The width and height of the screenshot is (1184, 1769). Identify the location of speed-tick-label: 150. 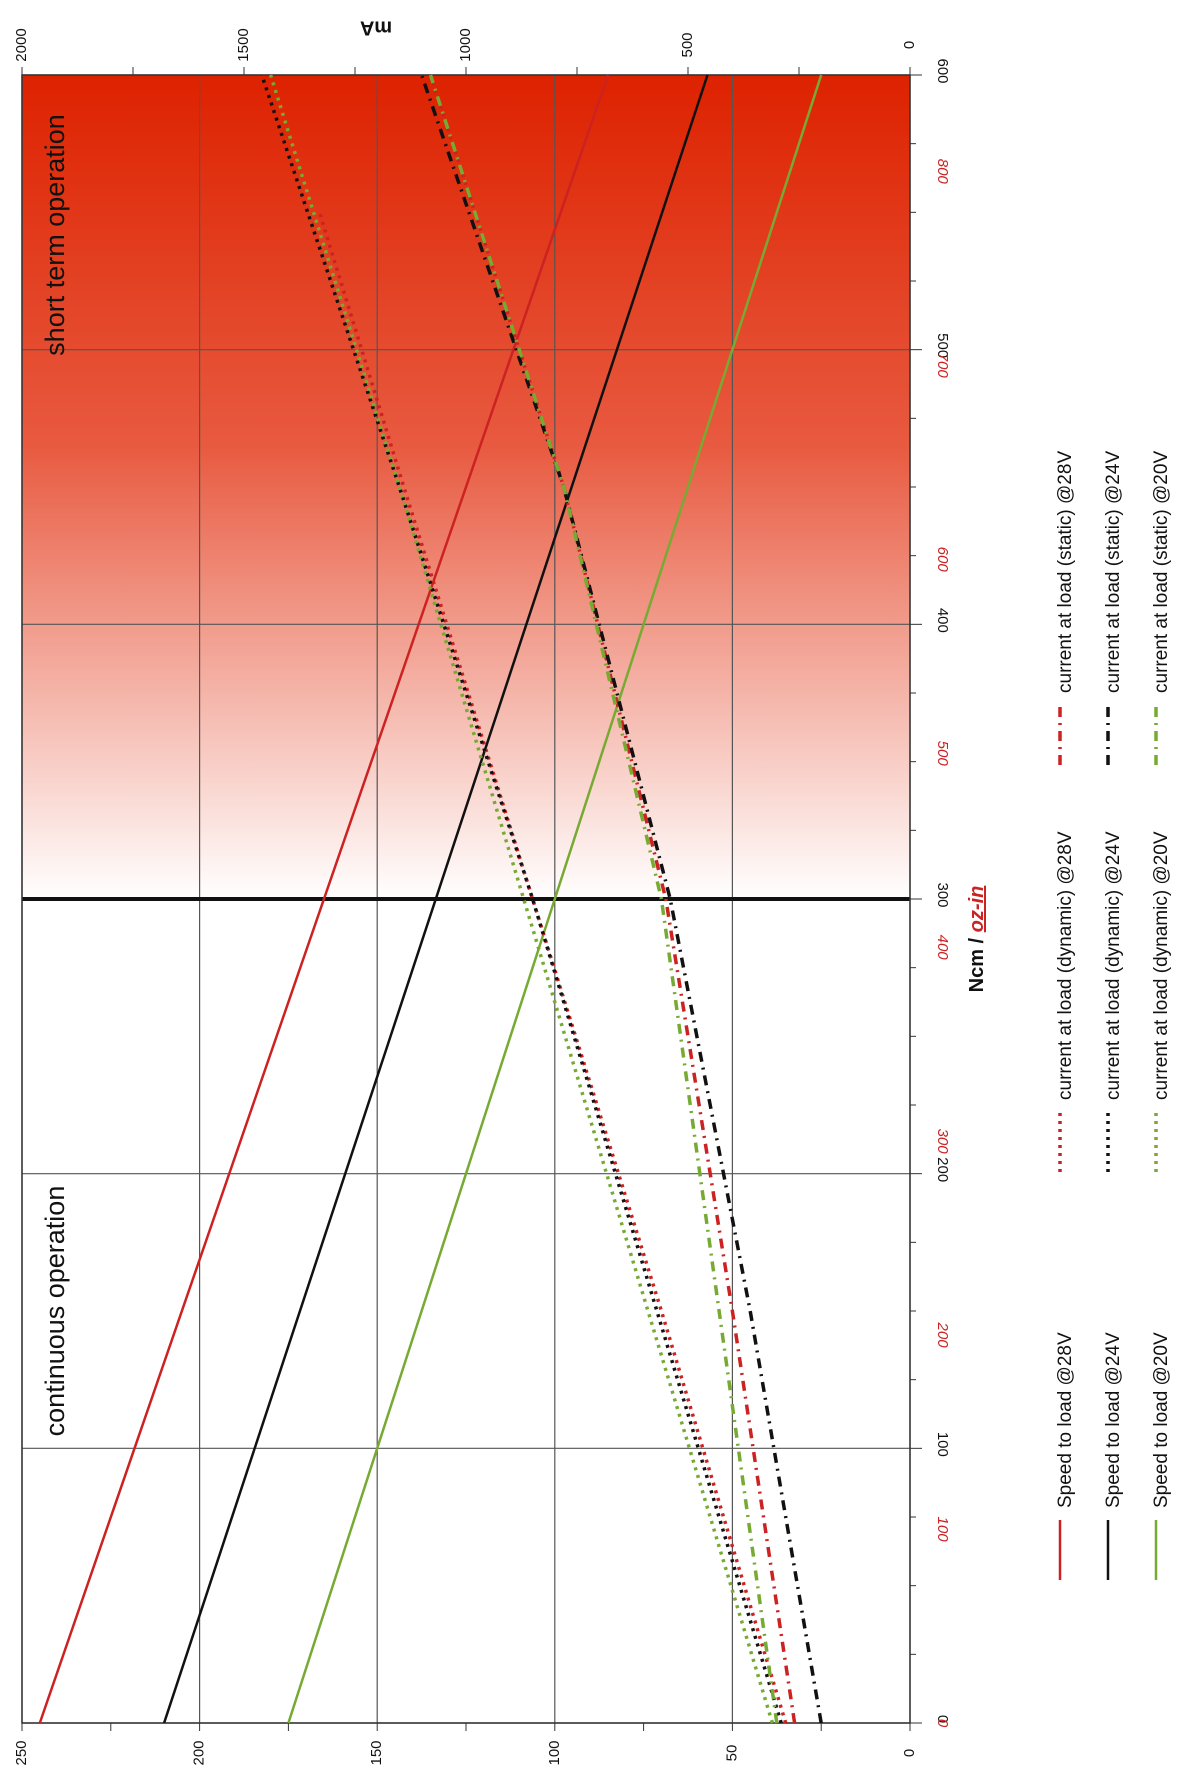
(376, 1752).